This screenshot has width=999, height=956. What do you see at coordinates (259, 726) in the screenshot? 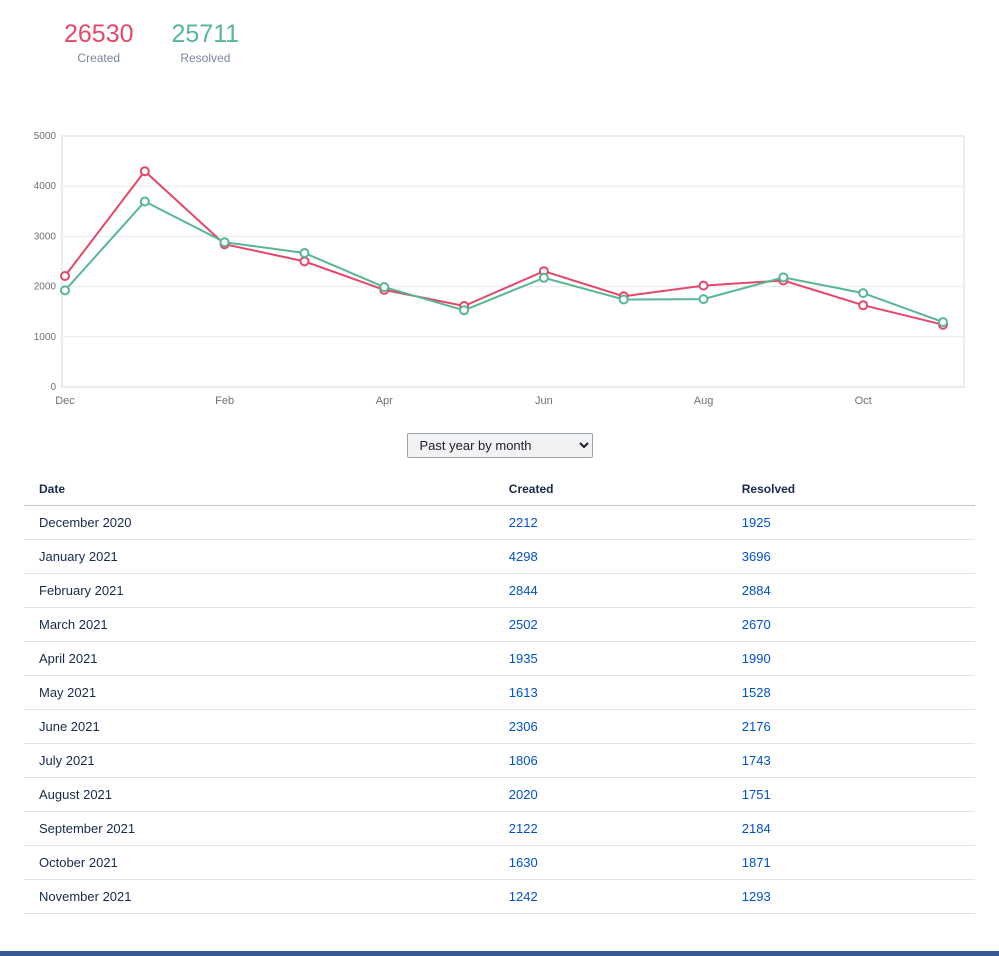
I see `row-date: June 2021` at bounding box center [259, 726].